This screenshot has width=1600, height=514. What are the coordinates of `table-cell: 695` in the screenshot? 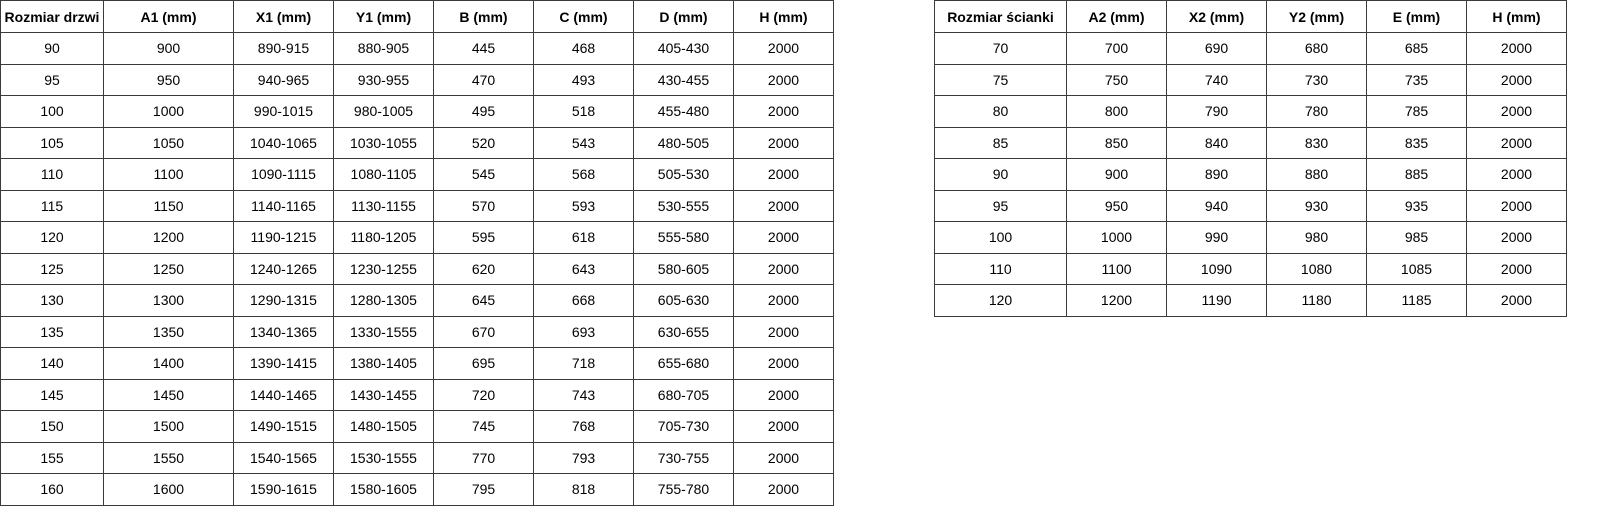 It's located at (483, 363).